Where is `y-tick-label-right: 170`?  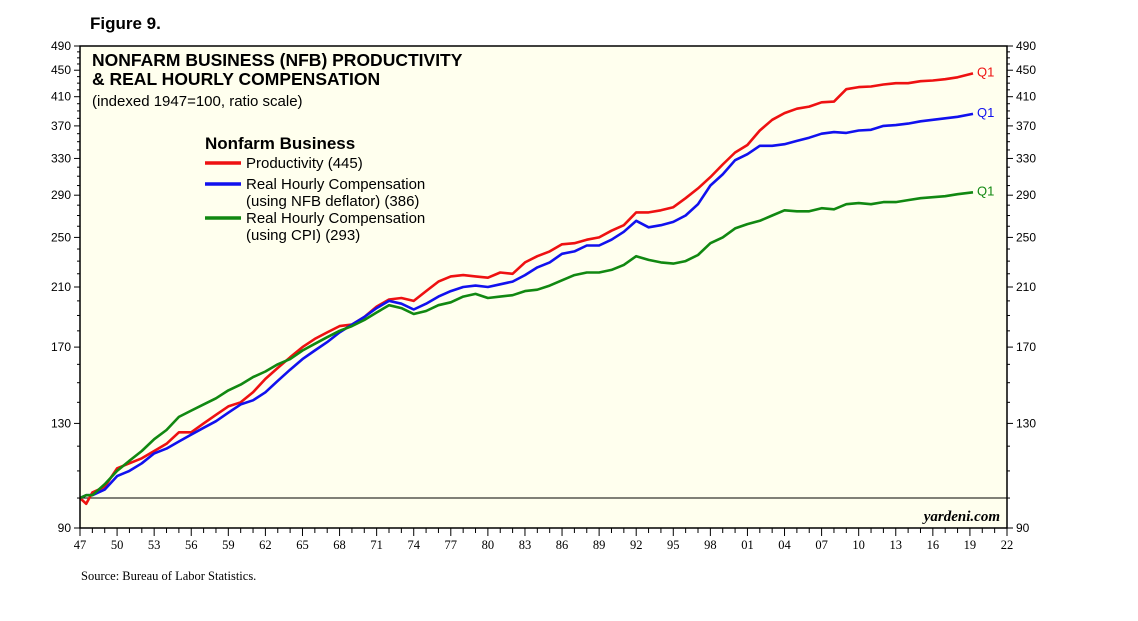 y-tick-label-right: 170 is located at coordinates (1026, 347).